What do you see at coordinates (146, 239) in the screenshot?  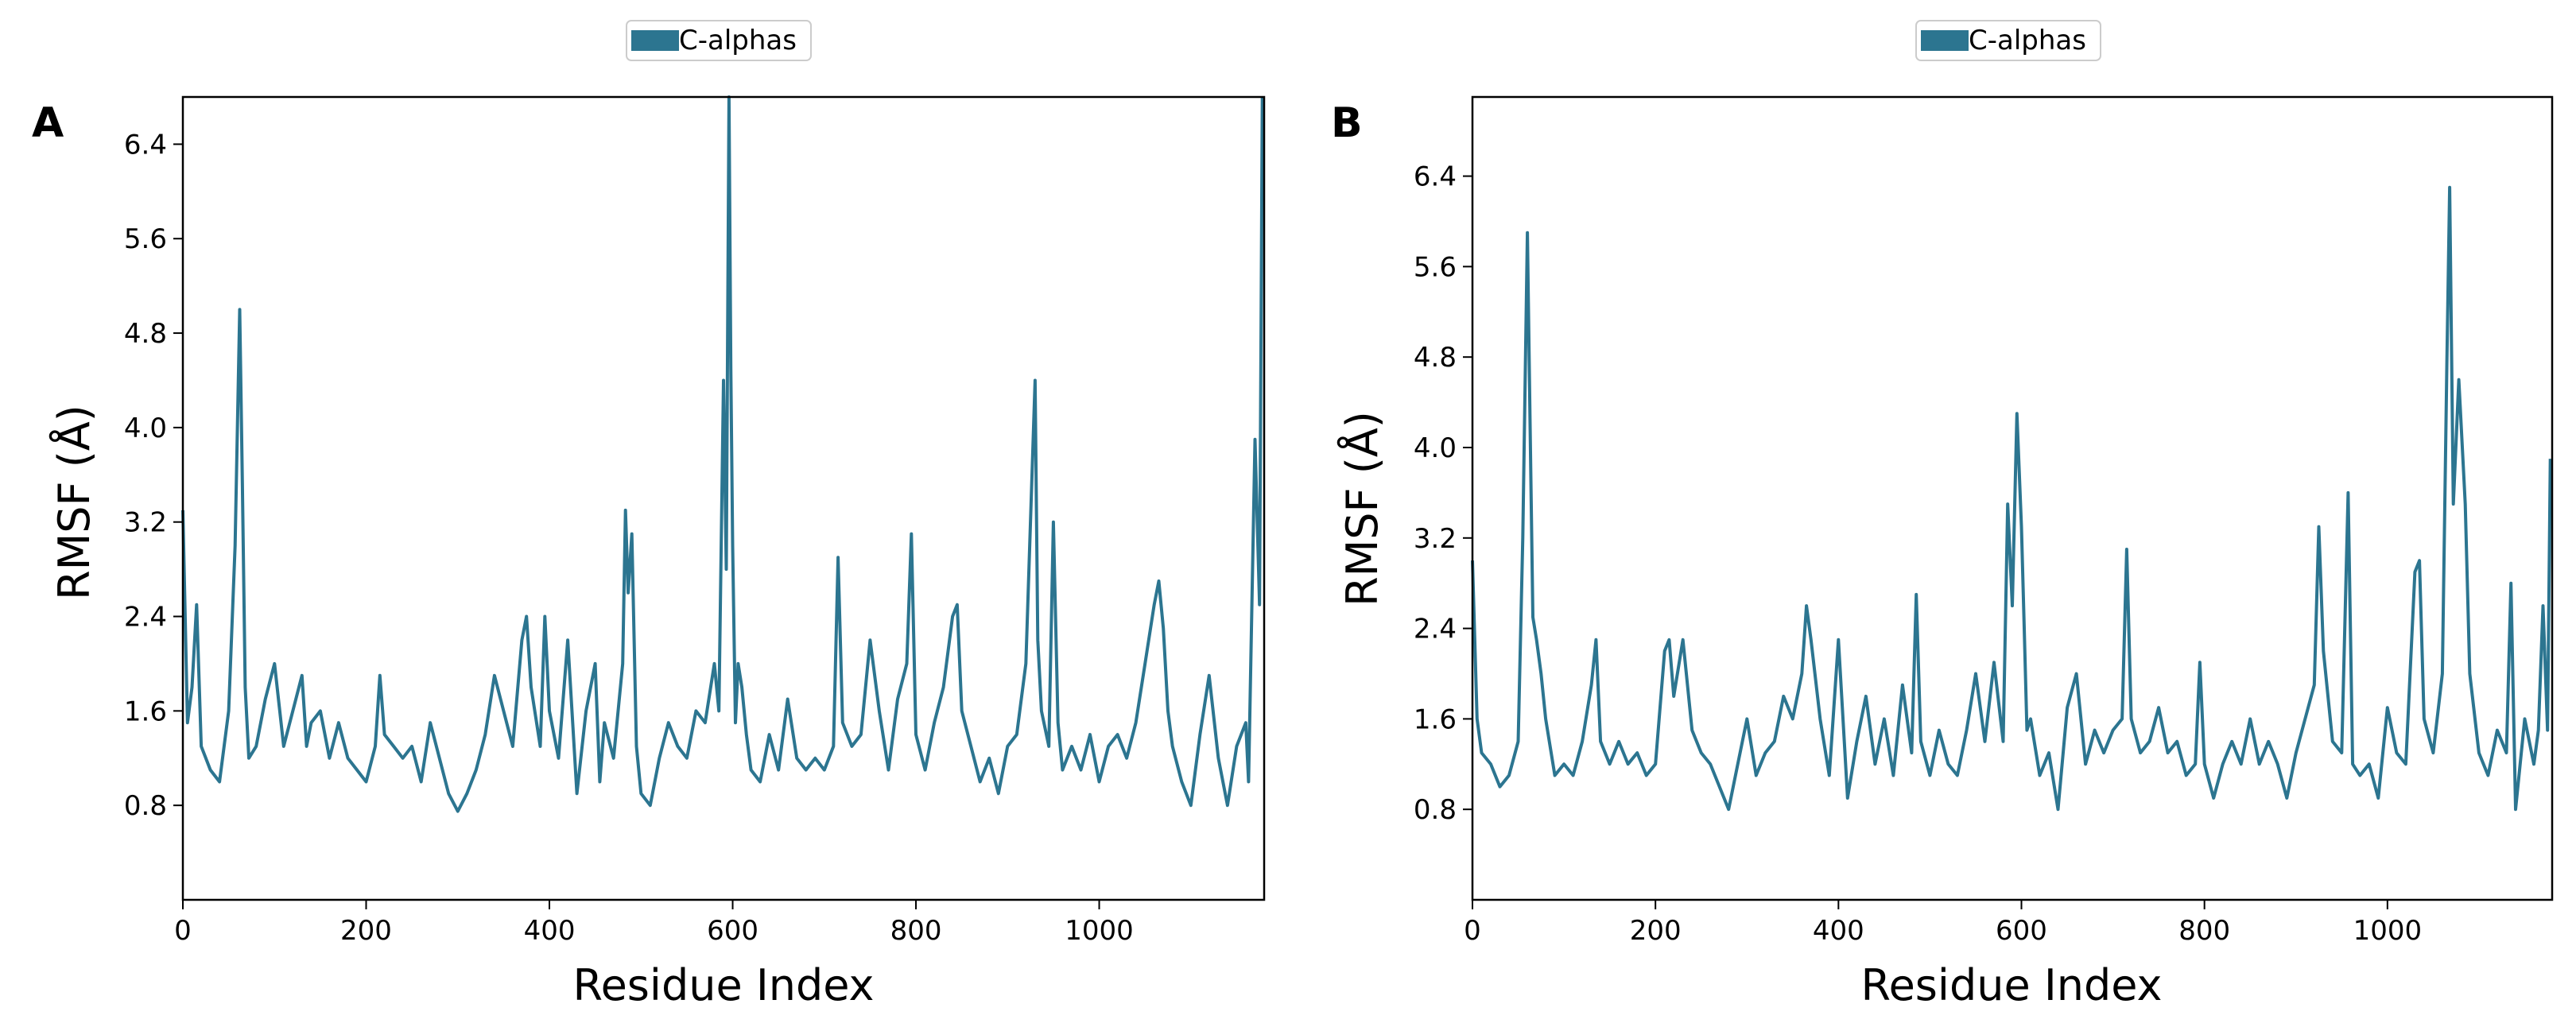 I see `panel-a-y-tick-label: 5.6` at bounding box center [146, 239].